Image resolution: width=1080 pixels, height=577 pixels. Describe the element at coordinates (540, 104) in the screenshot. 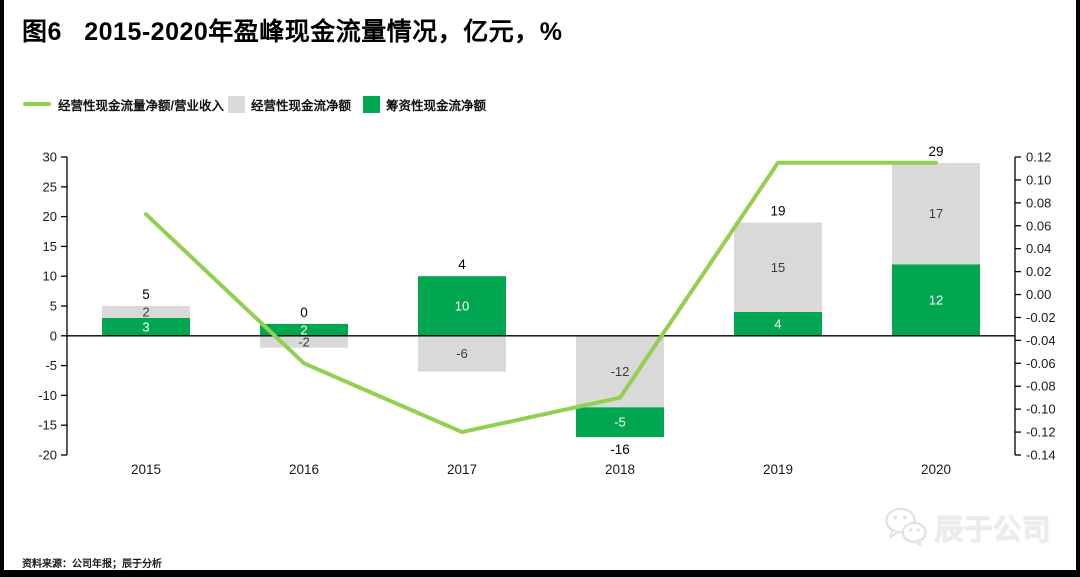

I see `chart-legend: 经营性现金流量净额/营业收入 经营性现金流净额 筹资性现金流净额` at that location.